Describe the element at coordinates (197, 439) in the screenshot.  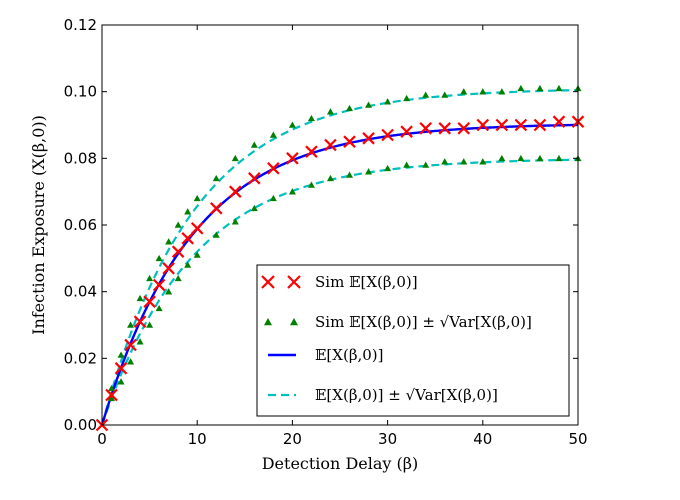
I see `x-tick-label: 10` at that location.